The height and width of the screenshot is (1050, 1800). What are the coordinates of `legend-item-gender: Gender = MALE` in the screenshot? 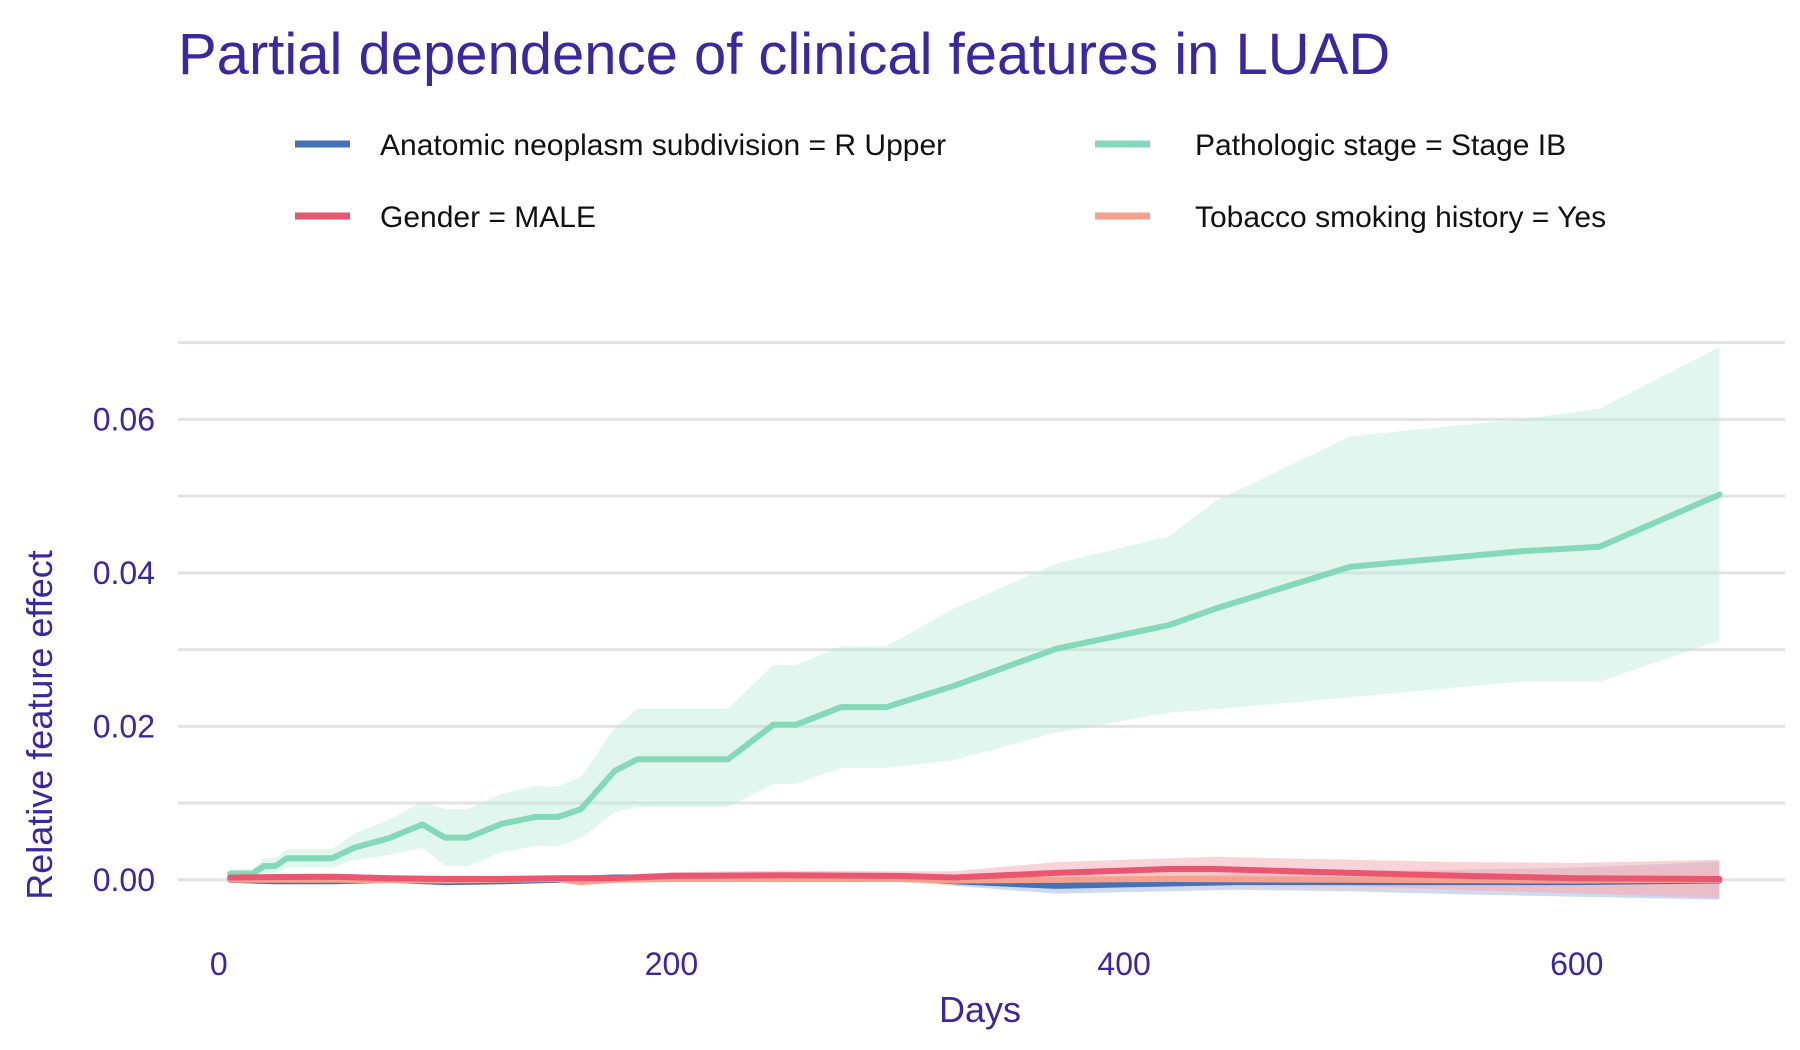 It's located at (445, 217).